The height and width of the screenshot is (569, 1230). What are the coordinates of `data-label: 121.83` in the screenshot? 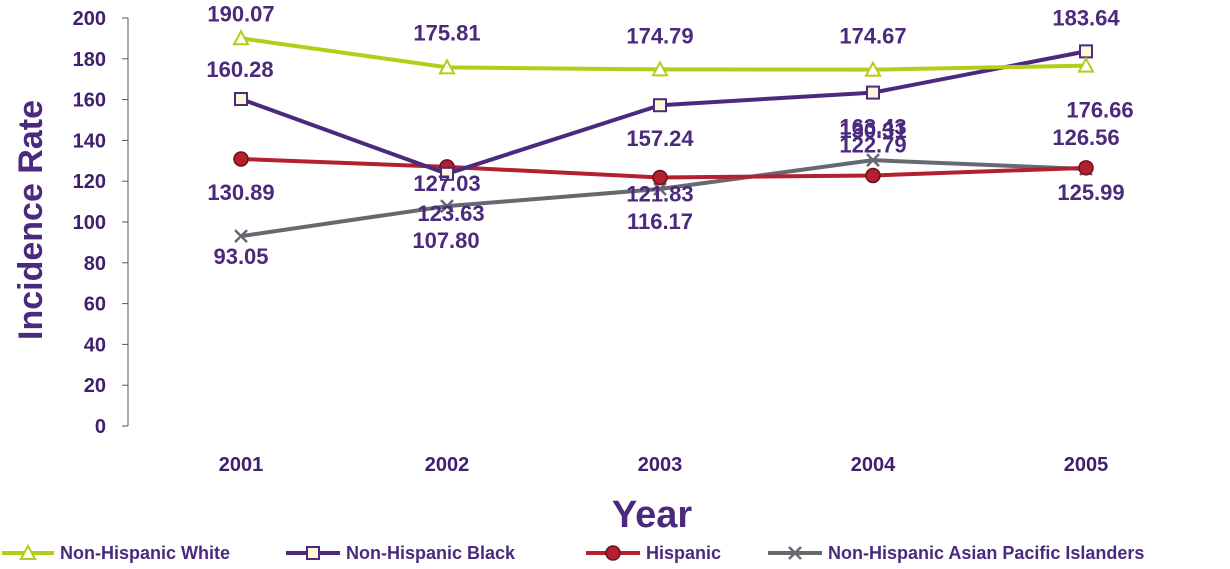 It's located at (659, 193).